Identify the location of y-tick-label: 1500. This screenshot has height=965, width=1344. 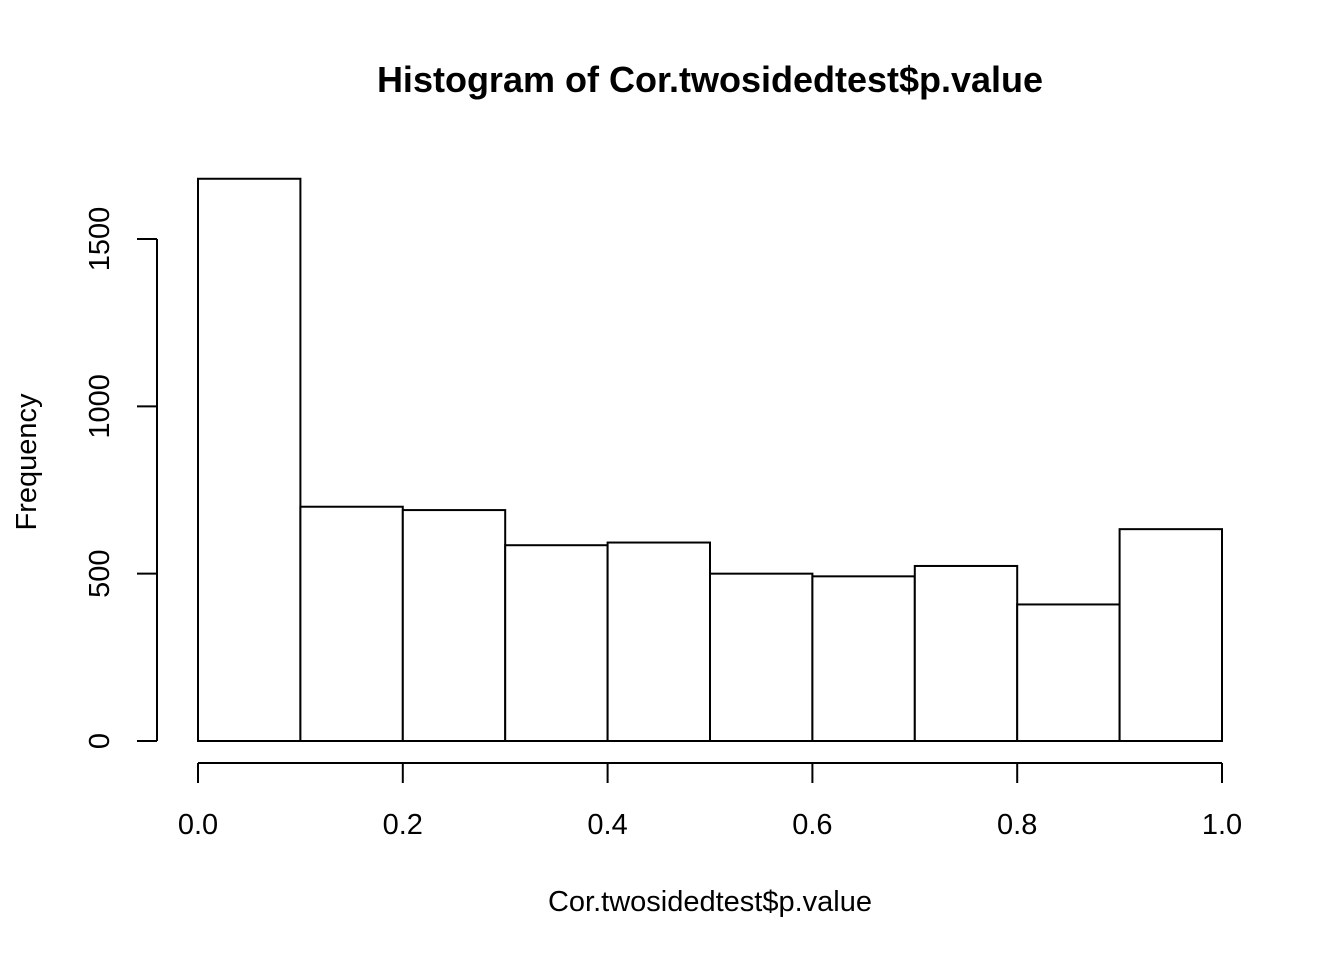
(100, 239).